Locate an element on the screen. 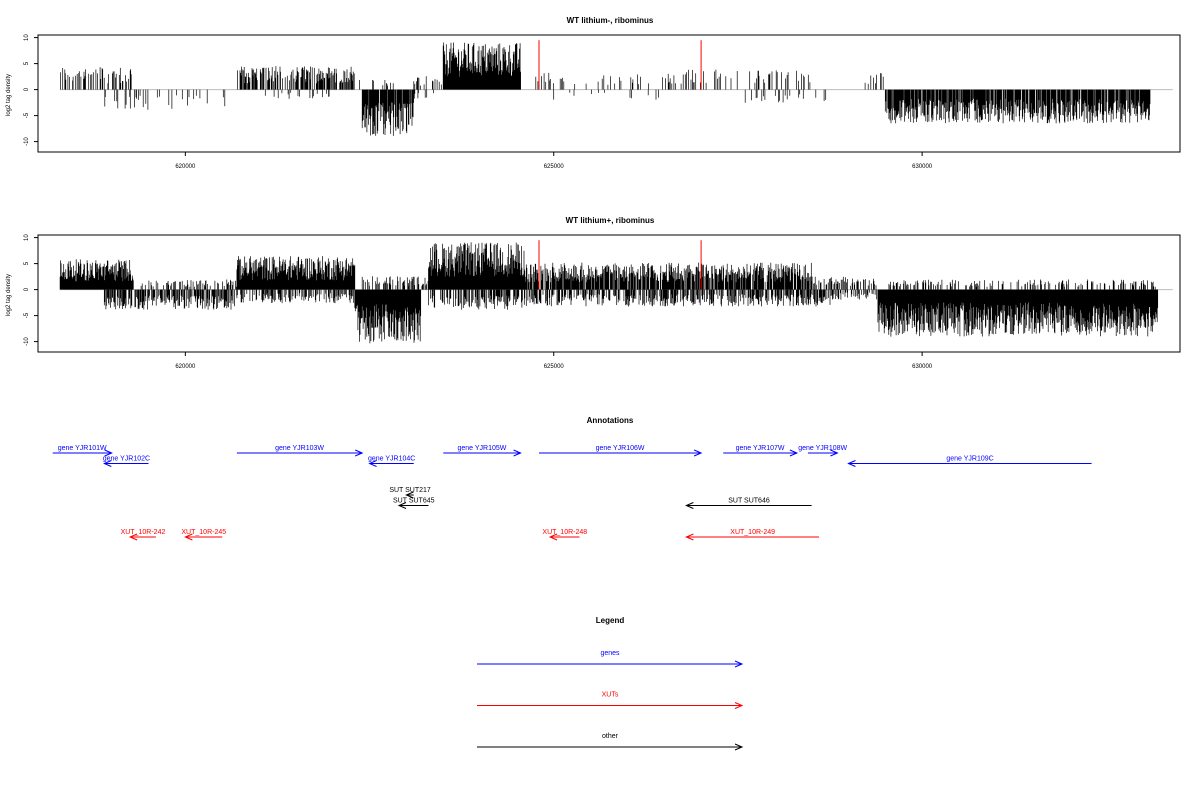 This screenshot has height=800, width=1200. feature-gene: gene YJR101W is located at coordinates (82, 451).